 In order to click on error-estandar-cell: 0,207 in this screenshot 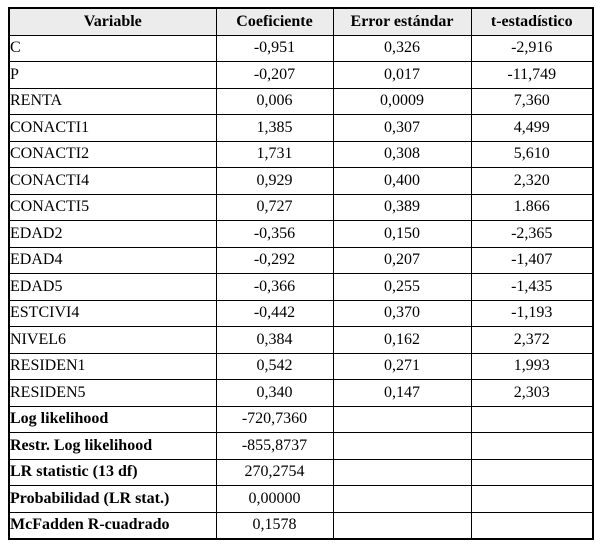, I will do `click(402, 260)`.